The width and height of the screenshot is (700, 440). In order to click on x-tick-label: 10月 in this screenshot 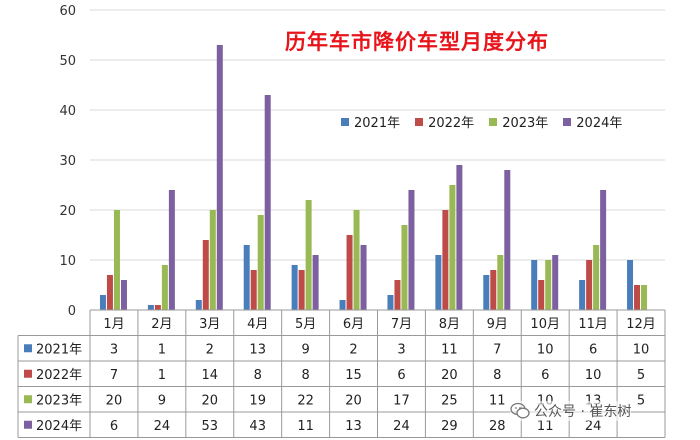, I will do `click(545, 324)`.